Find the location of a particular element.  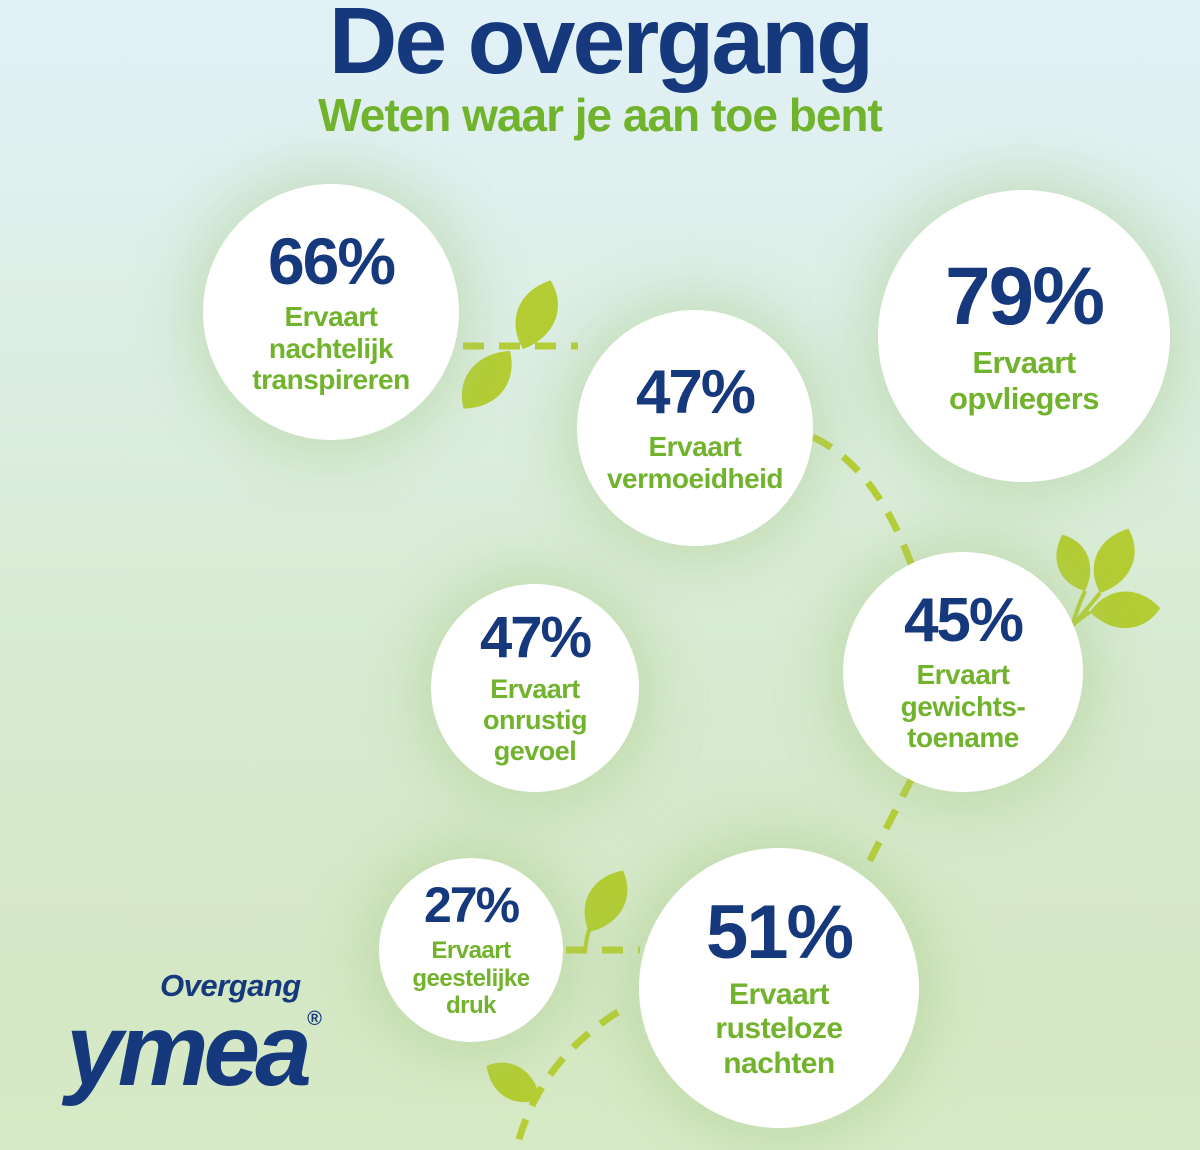

stat-percentage: 27% is located at coordinates (471, 905).